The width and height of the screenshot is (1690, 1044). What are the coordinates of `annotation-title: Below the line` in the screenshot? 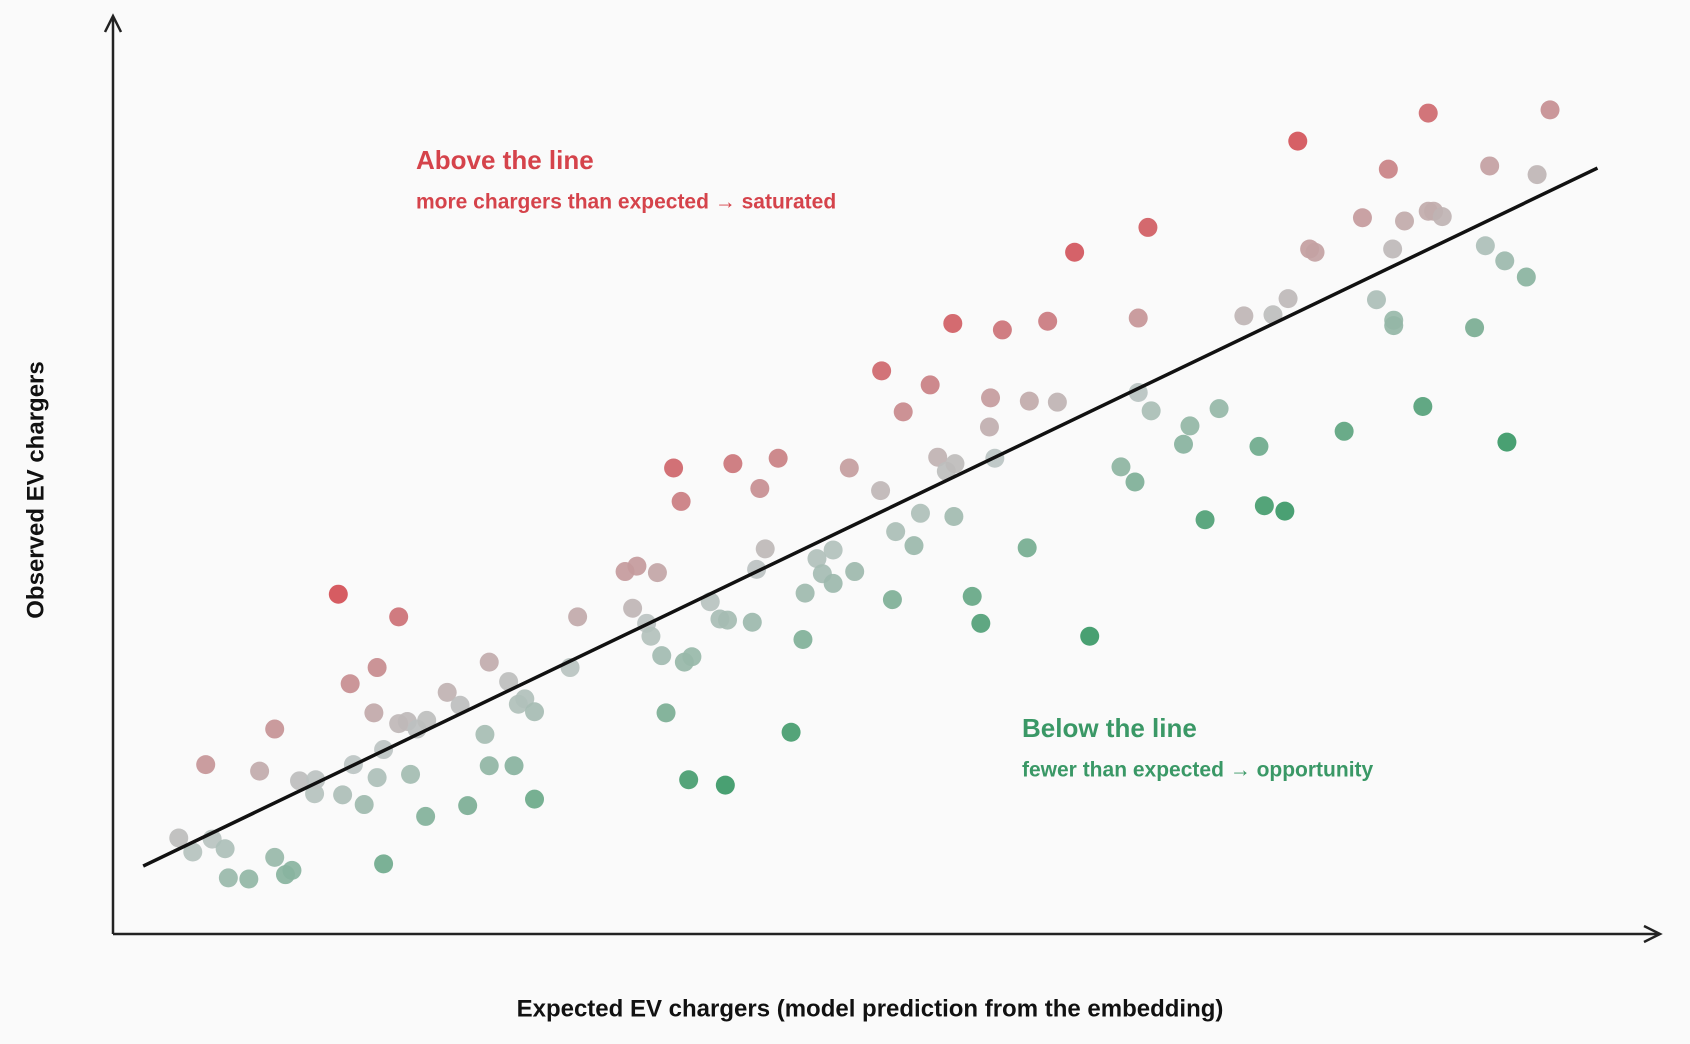 It's located at (1109, 728).